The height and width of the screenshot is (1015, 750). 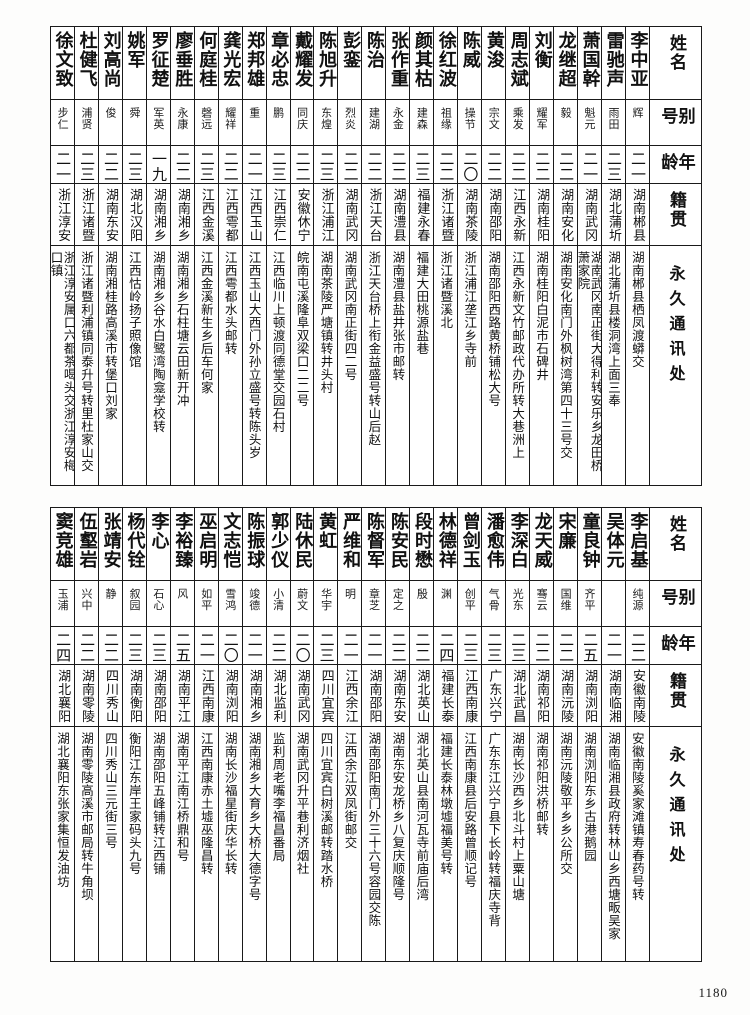 What do you see at coordinates (206, 365) in the screenshot?
I see `entry-address-cell: 江西金溪新生乡后车何家` at bounding box center [206, 365].